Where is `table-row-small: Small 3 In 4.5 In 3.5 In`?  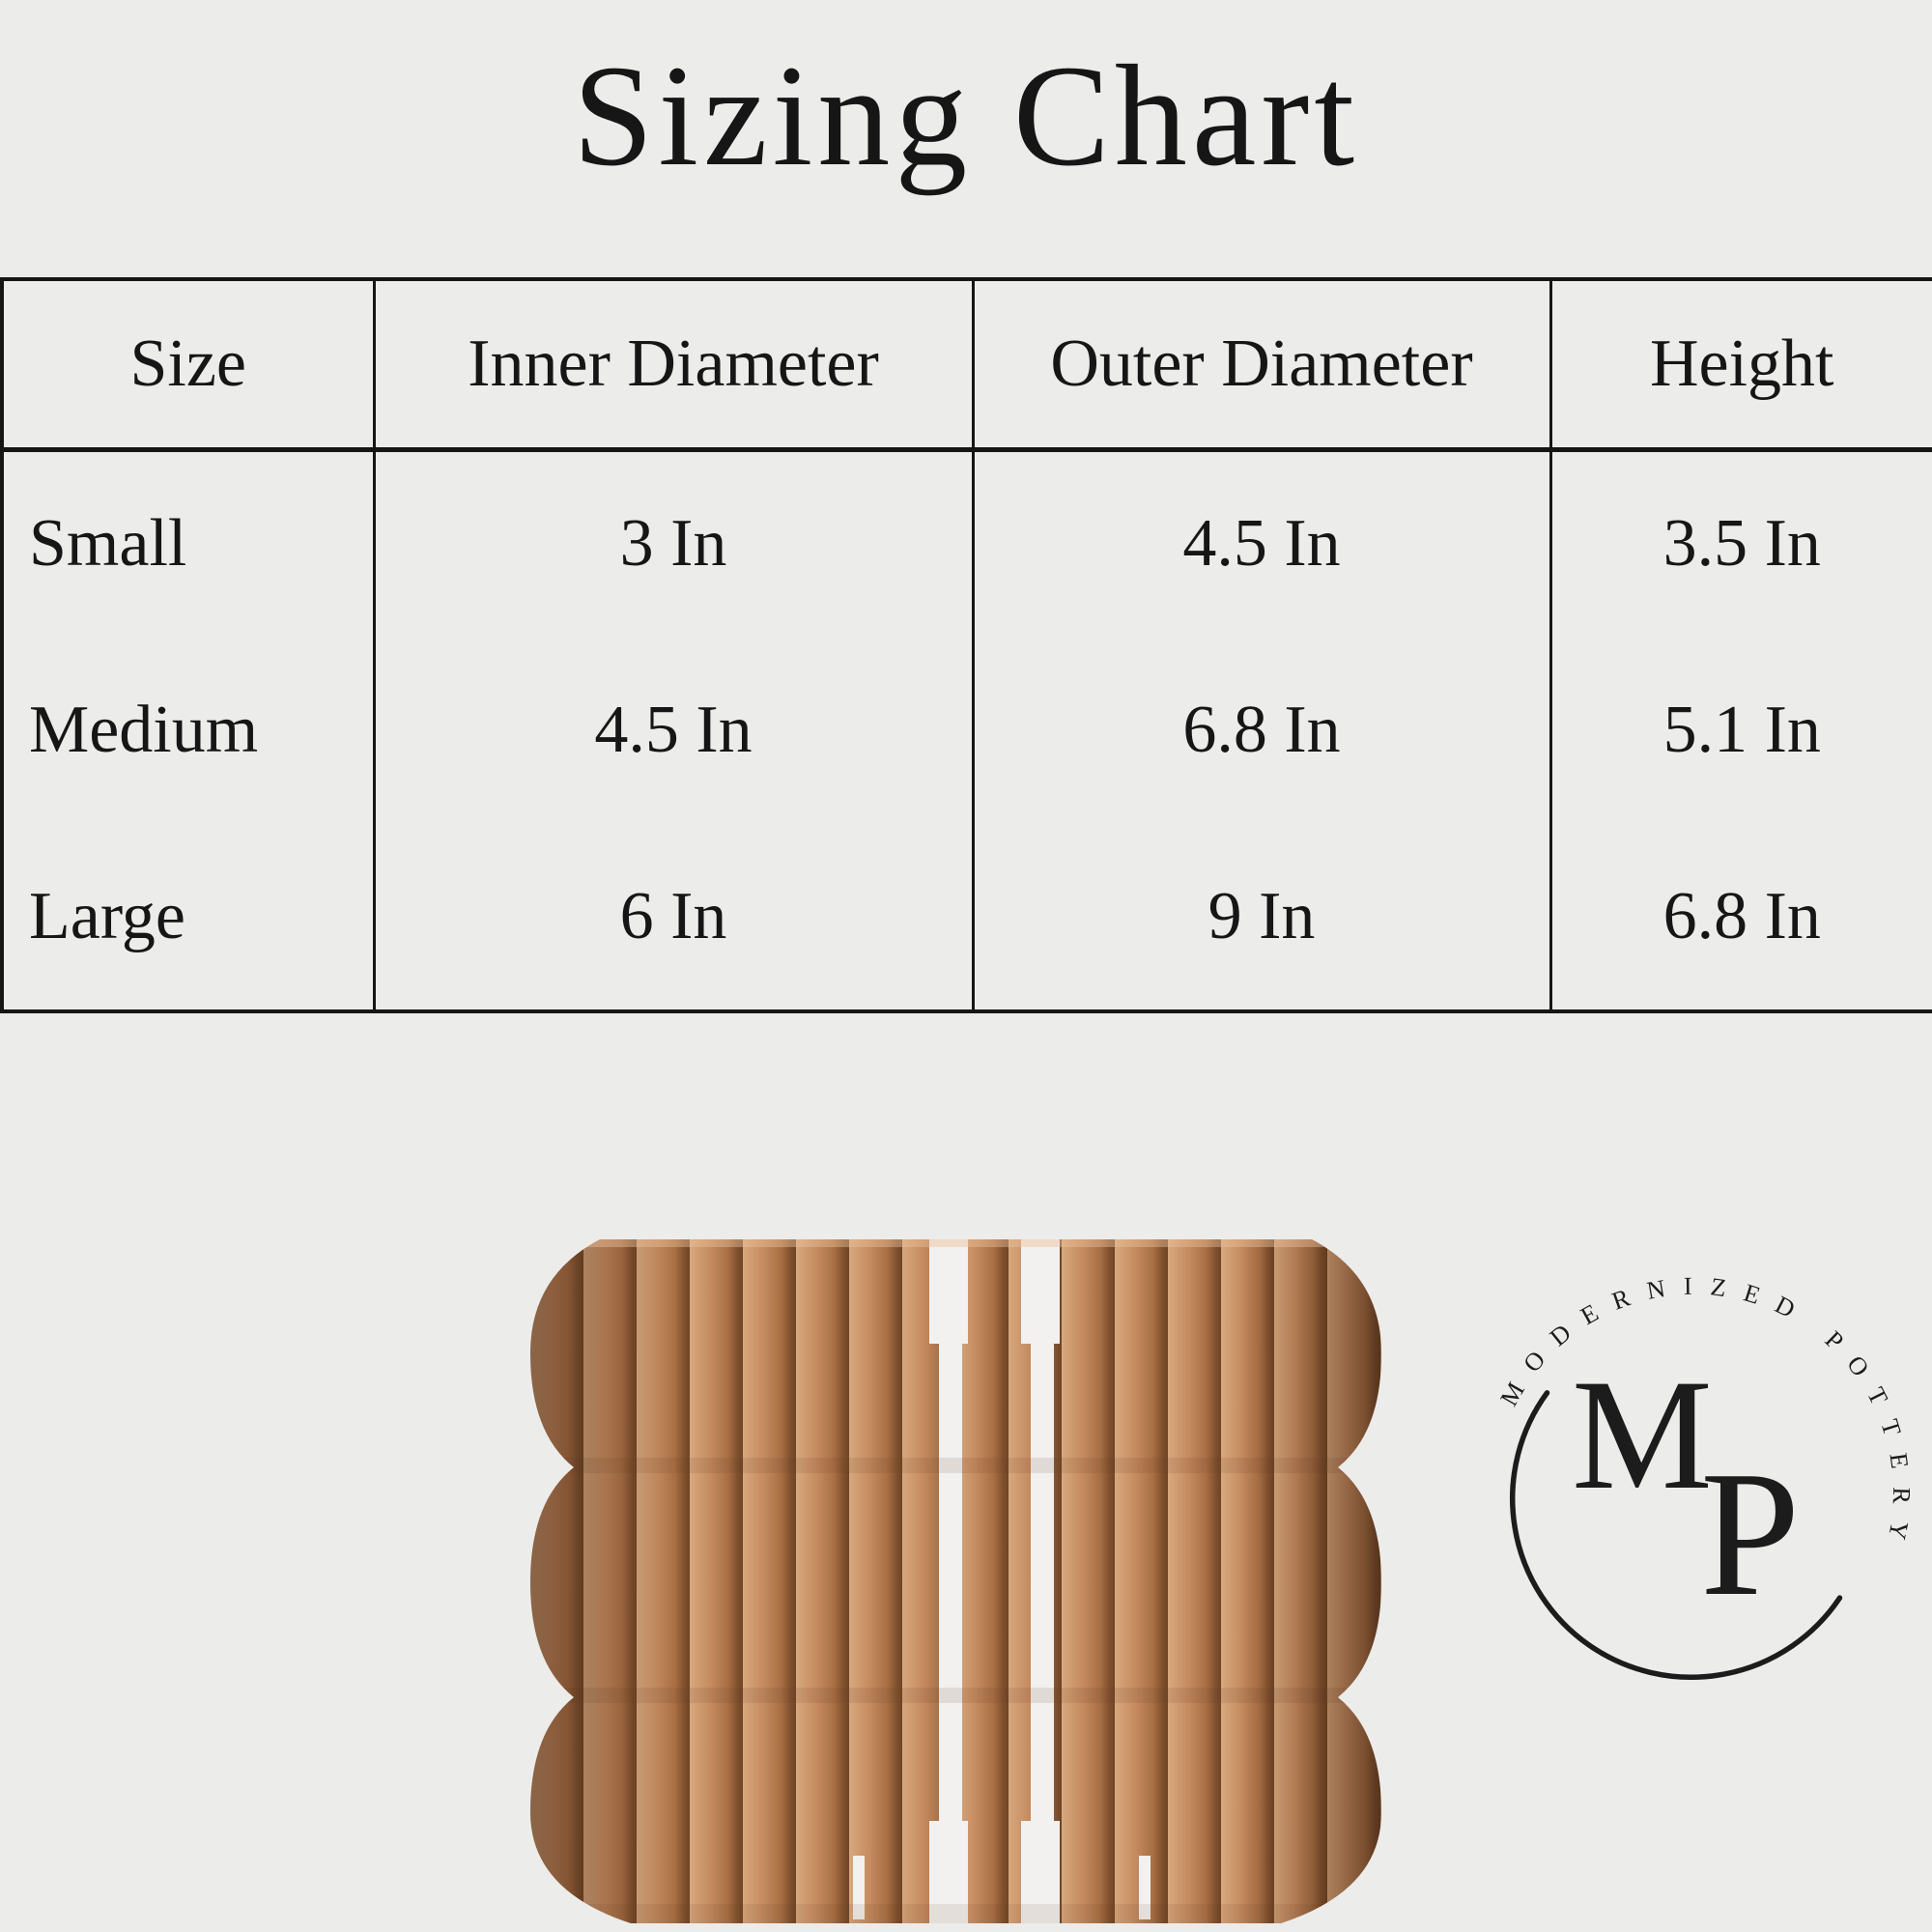
table-row-small: Small 3 In 4.5 In 3.5 In is located at coordinates (967, 543).